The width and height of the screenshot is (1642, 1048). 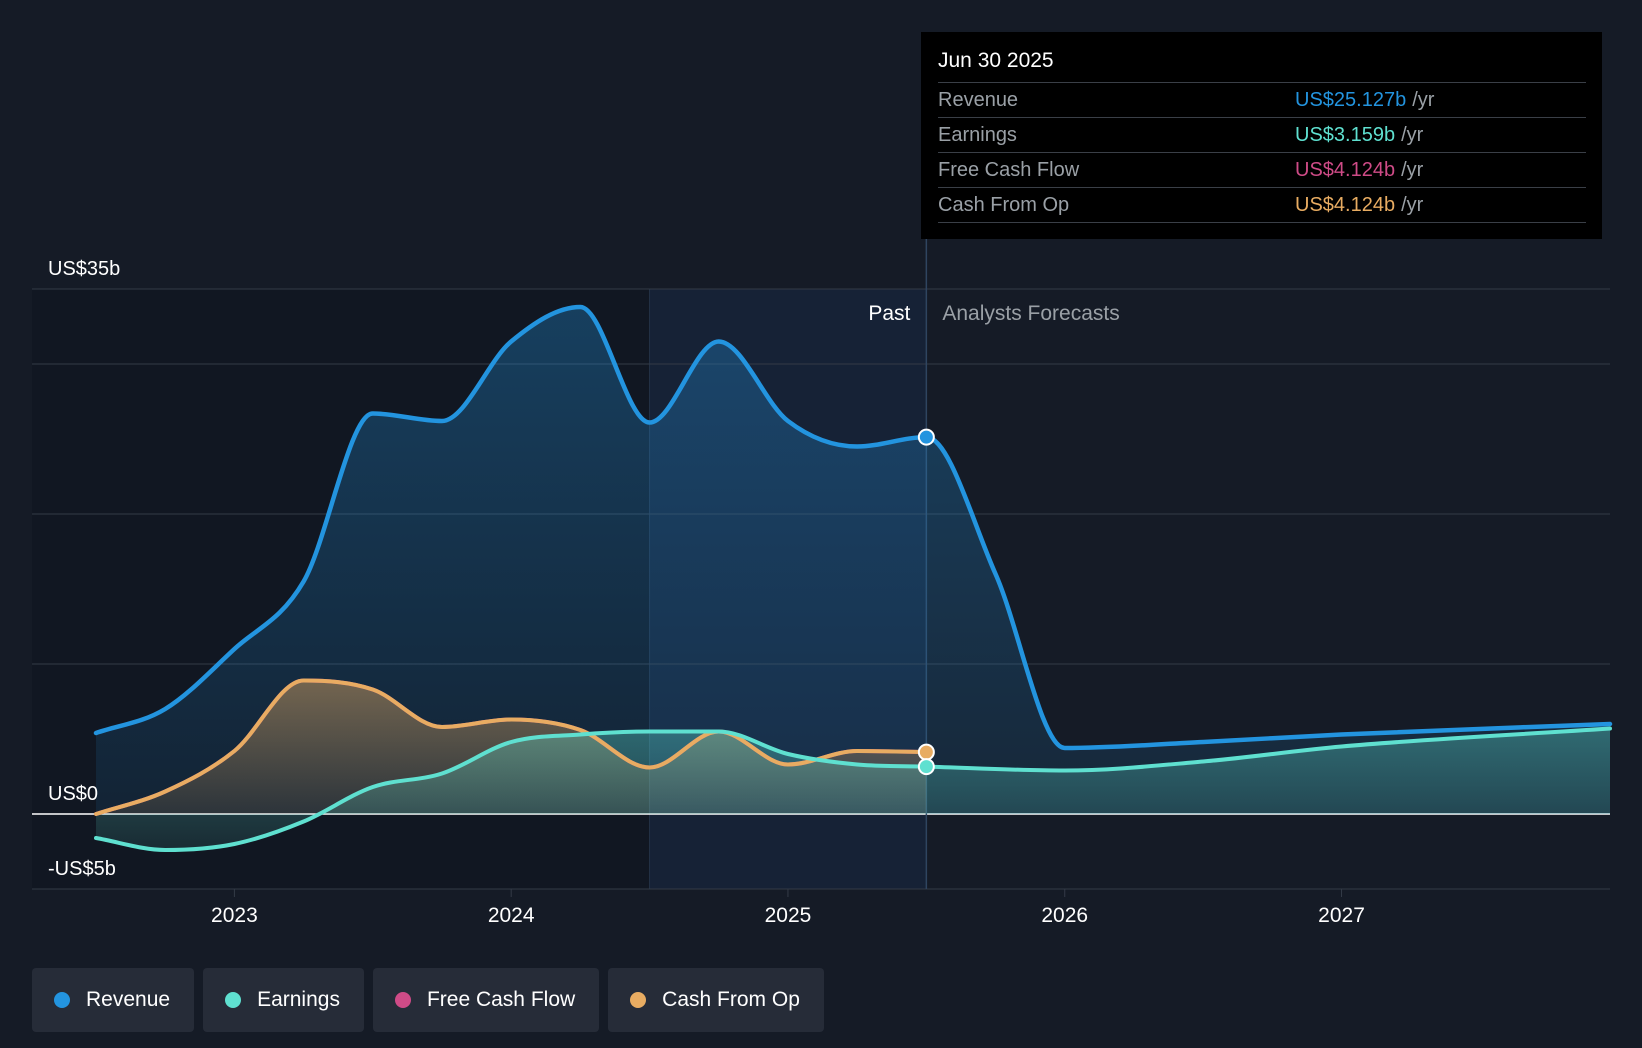 I want to click on y-tick-label: -US$5b, so click(x=82, y=869).